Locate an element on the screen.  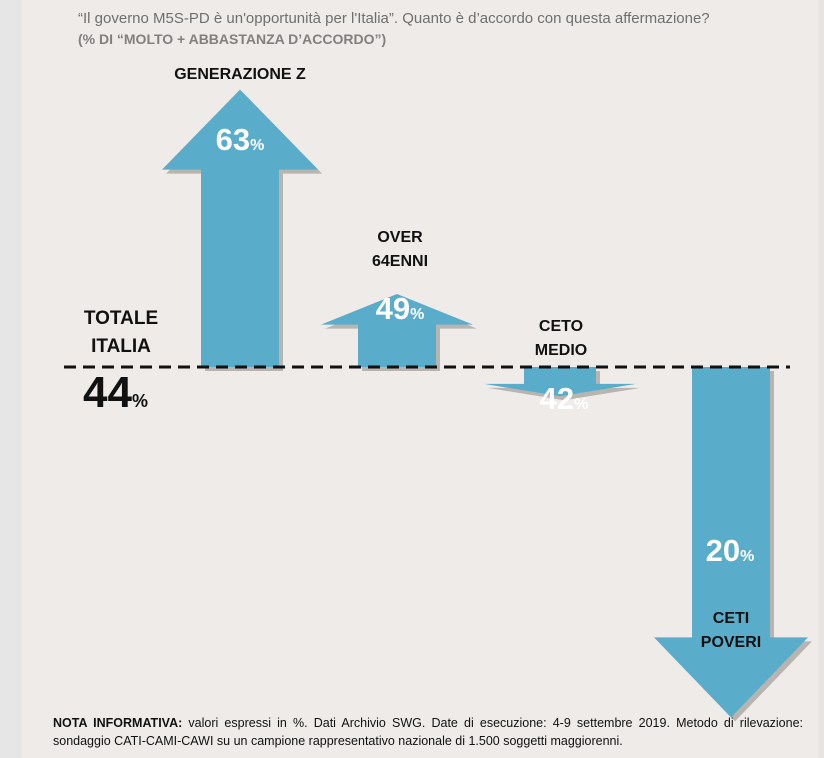
note-label: NOTA INFORMATIVA: is located at coordinates (118, 723).